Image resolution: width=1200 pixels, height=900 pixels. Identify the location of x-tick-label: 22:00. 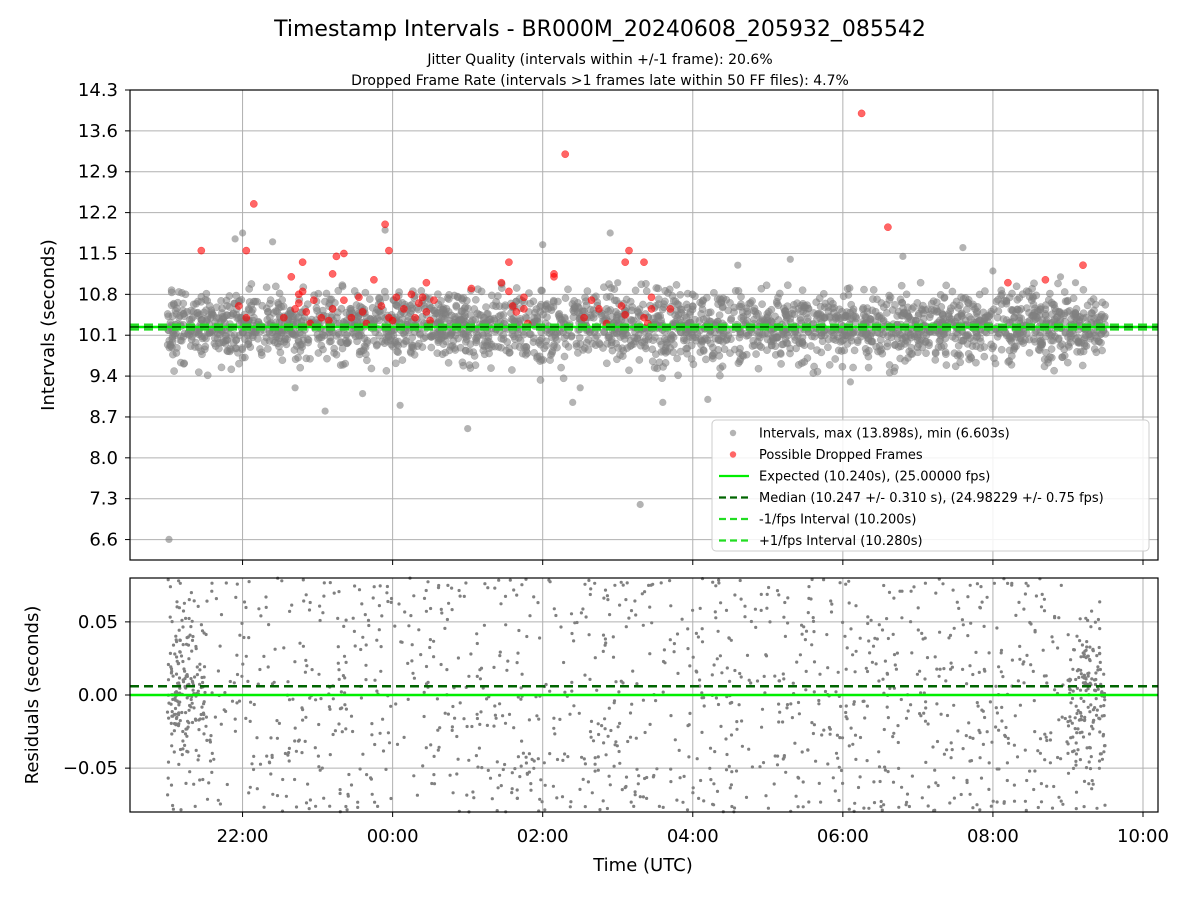
(243, 836).